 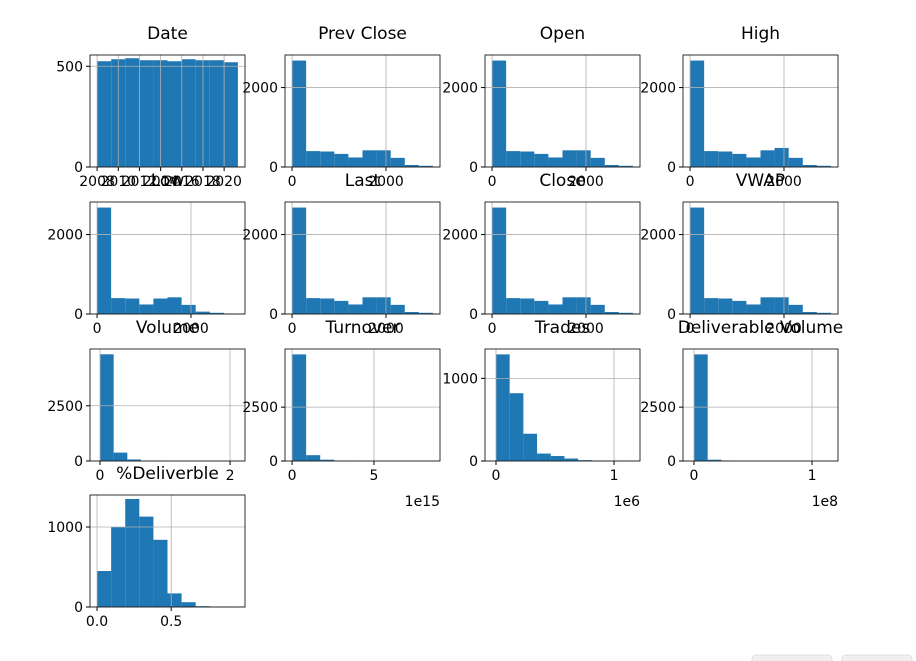 What do you see at coordinates (161, 182) in the screenshot?
I see `x-tick-label: 2014` at bounding box center [161, 182].